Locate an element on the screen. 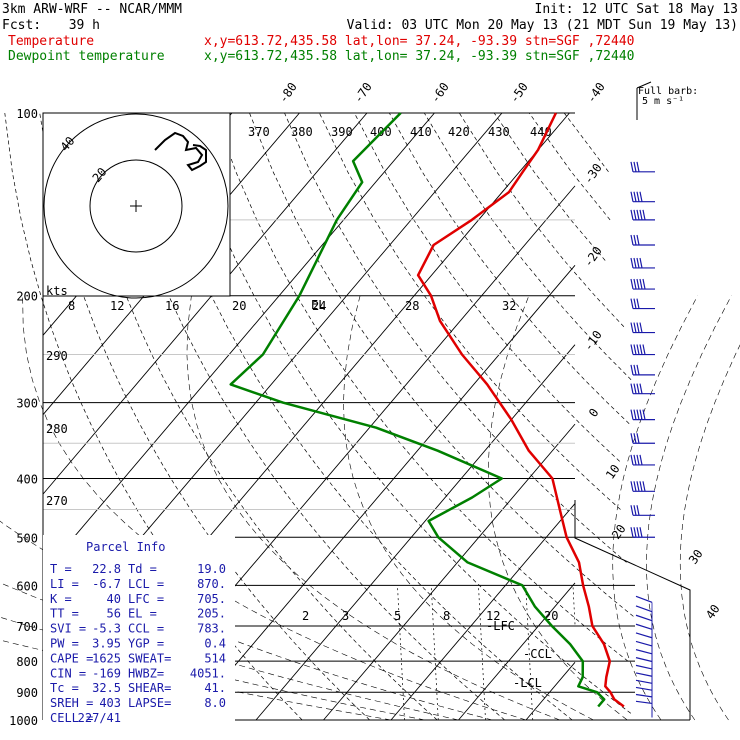 The image size is (740, 740). isotherm-label-top: -70 is located at coordinates (363, 93).